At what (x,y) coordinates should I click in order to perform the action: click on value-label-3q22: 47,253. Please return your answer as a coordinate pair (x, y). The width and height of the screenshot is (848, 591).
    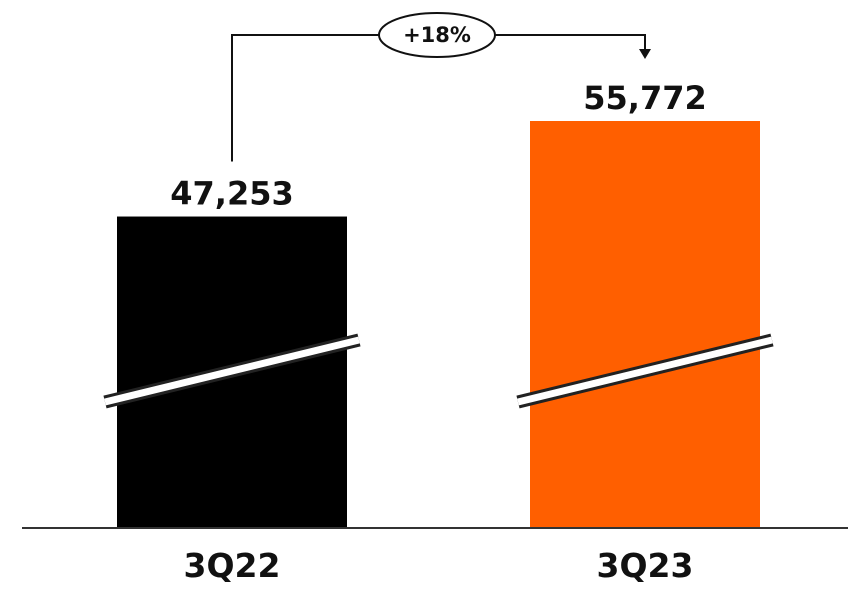
    Looking at the image, I should click on (231, 194).